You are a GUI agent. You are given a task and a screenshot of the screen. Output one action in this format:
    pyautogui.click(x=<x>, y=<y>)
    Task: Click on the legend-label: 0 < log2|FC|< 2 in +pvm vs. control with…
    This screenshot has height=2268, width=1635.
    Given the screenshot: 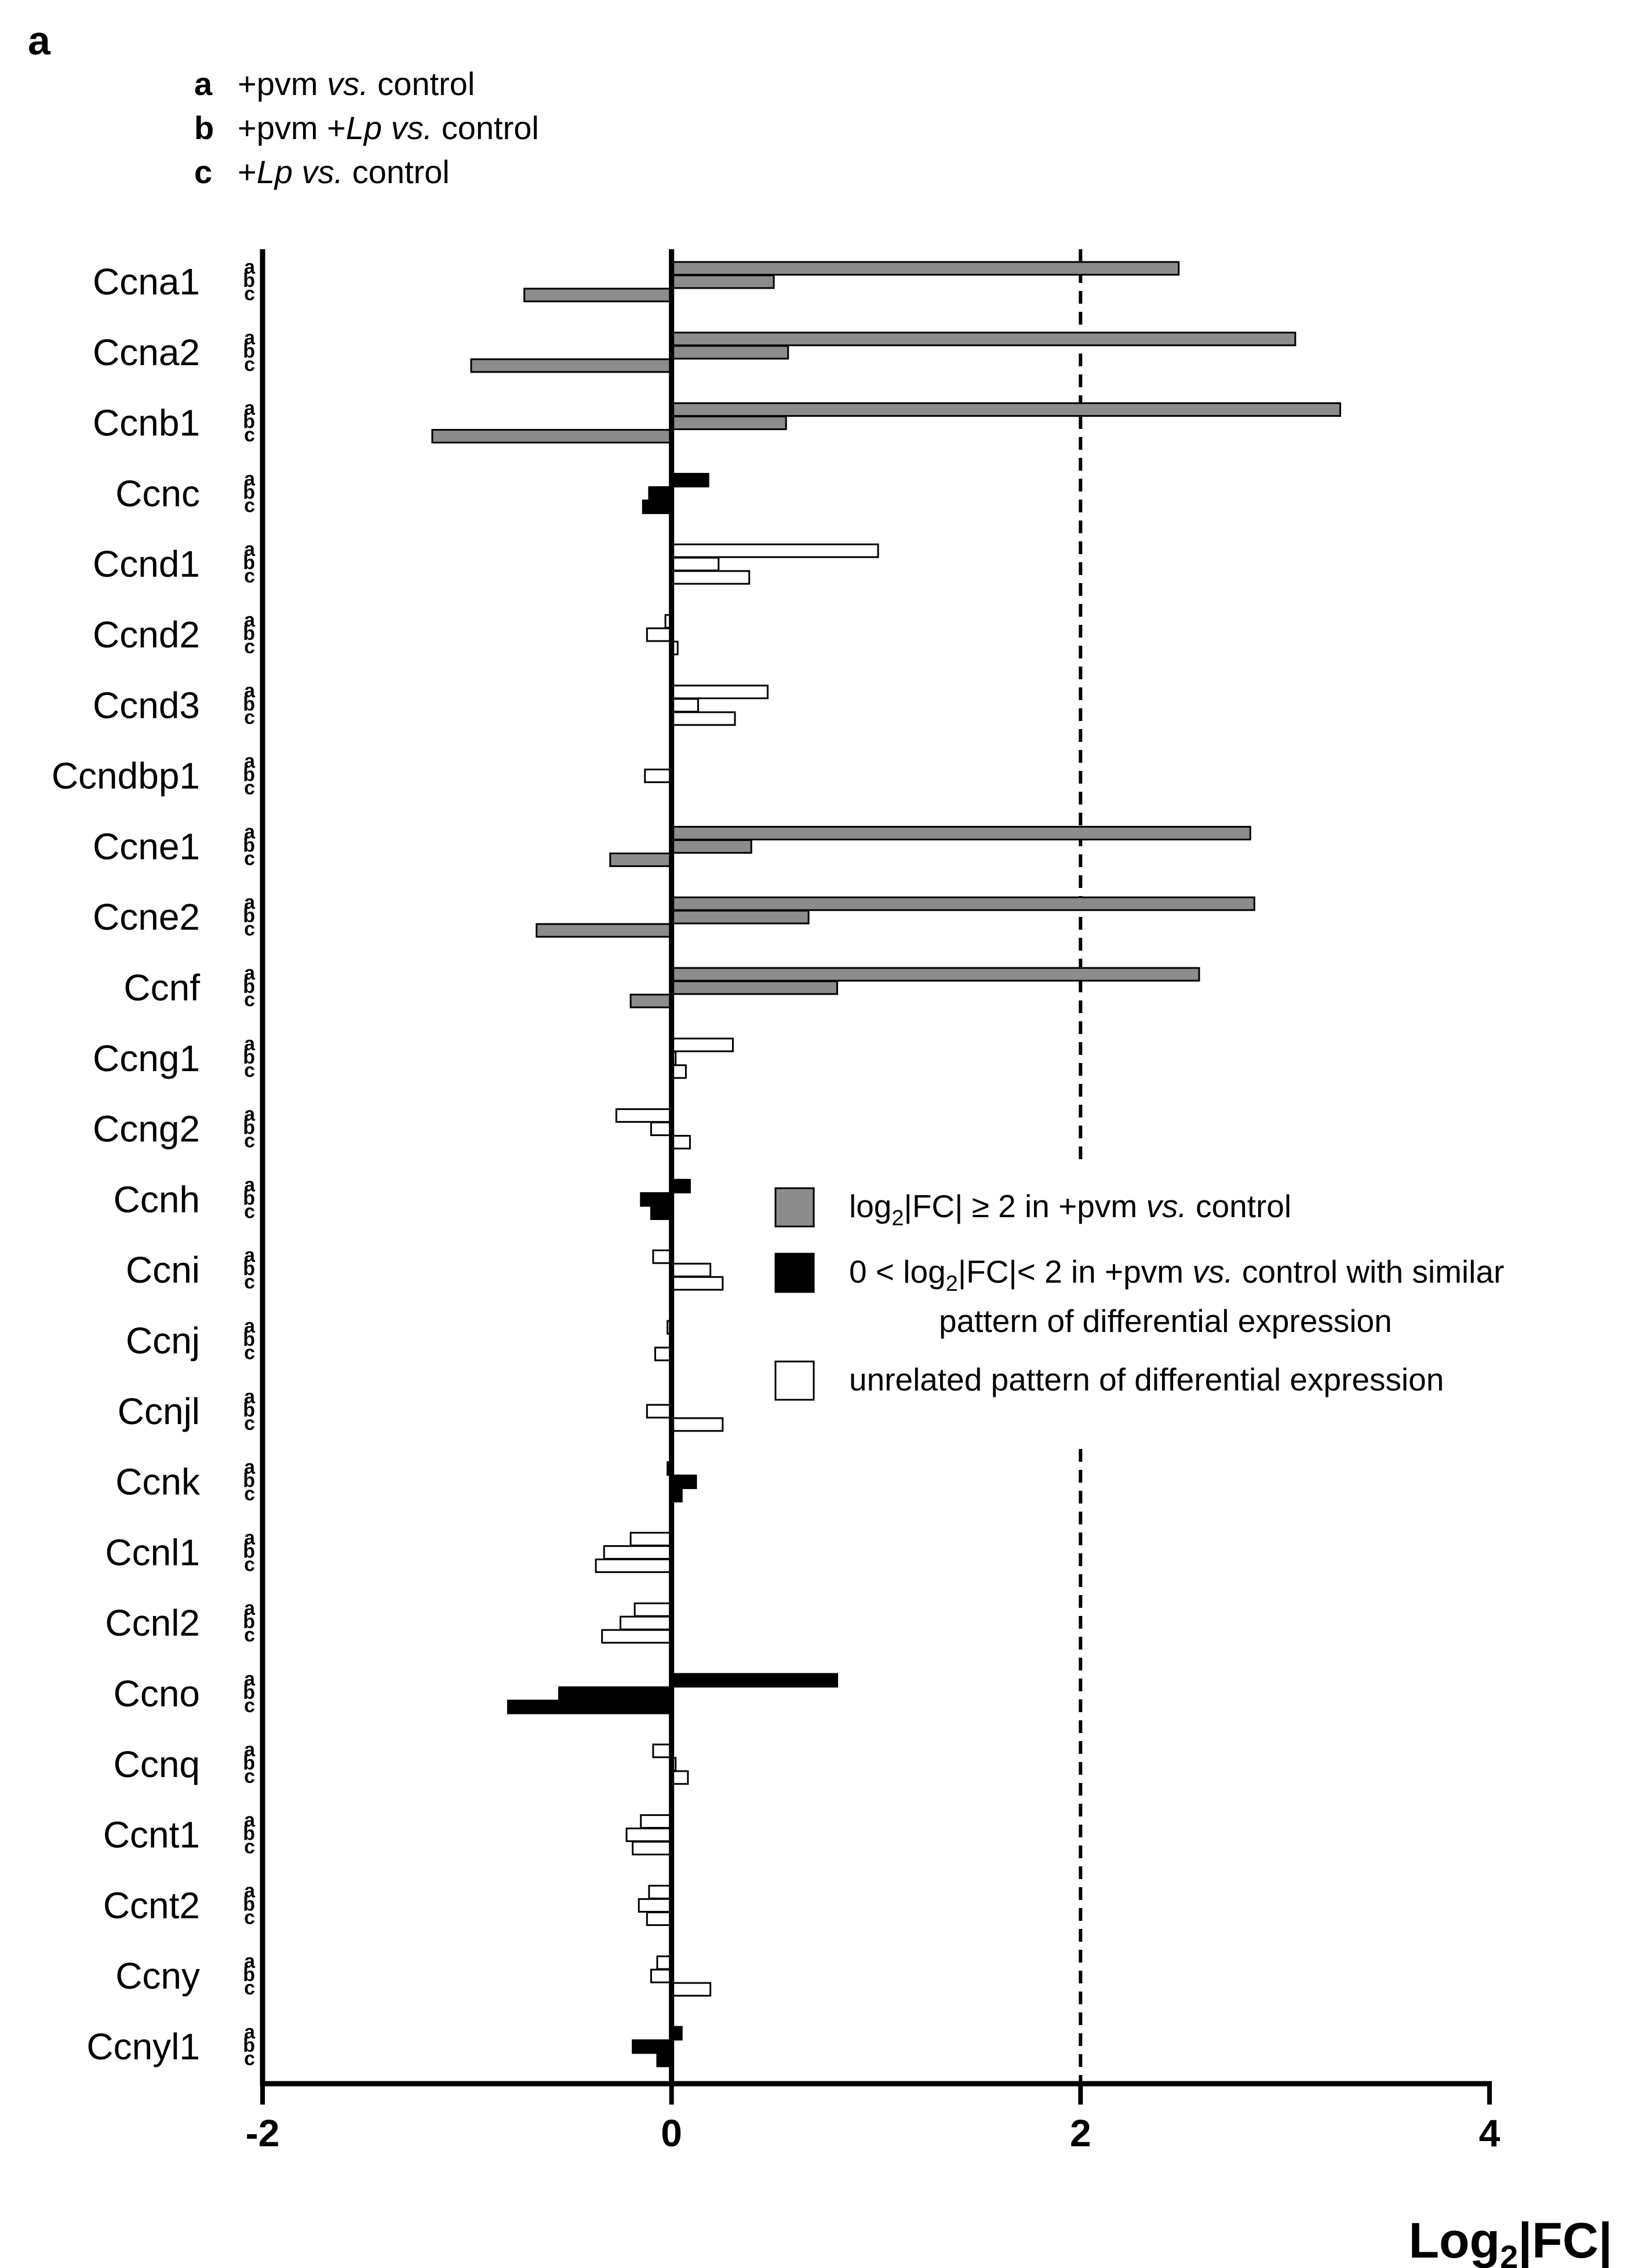 What is the action you would take?
    pyautogui.click(x=1176, y=1275)
    